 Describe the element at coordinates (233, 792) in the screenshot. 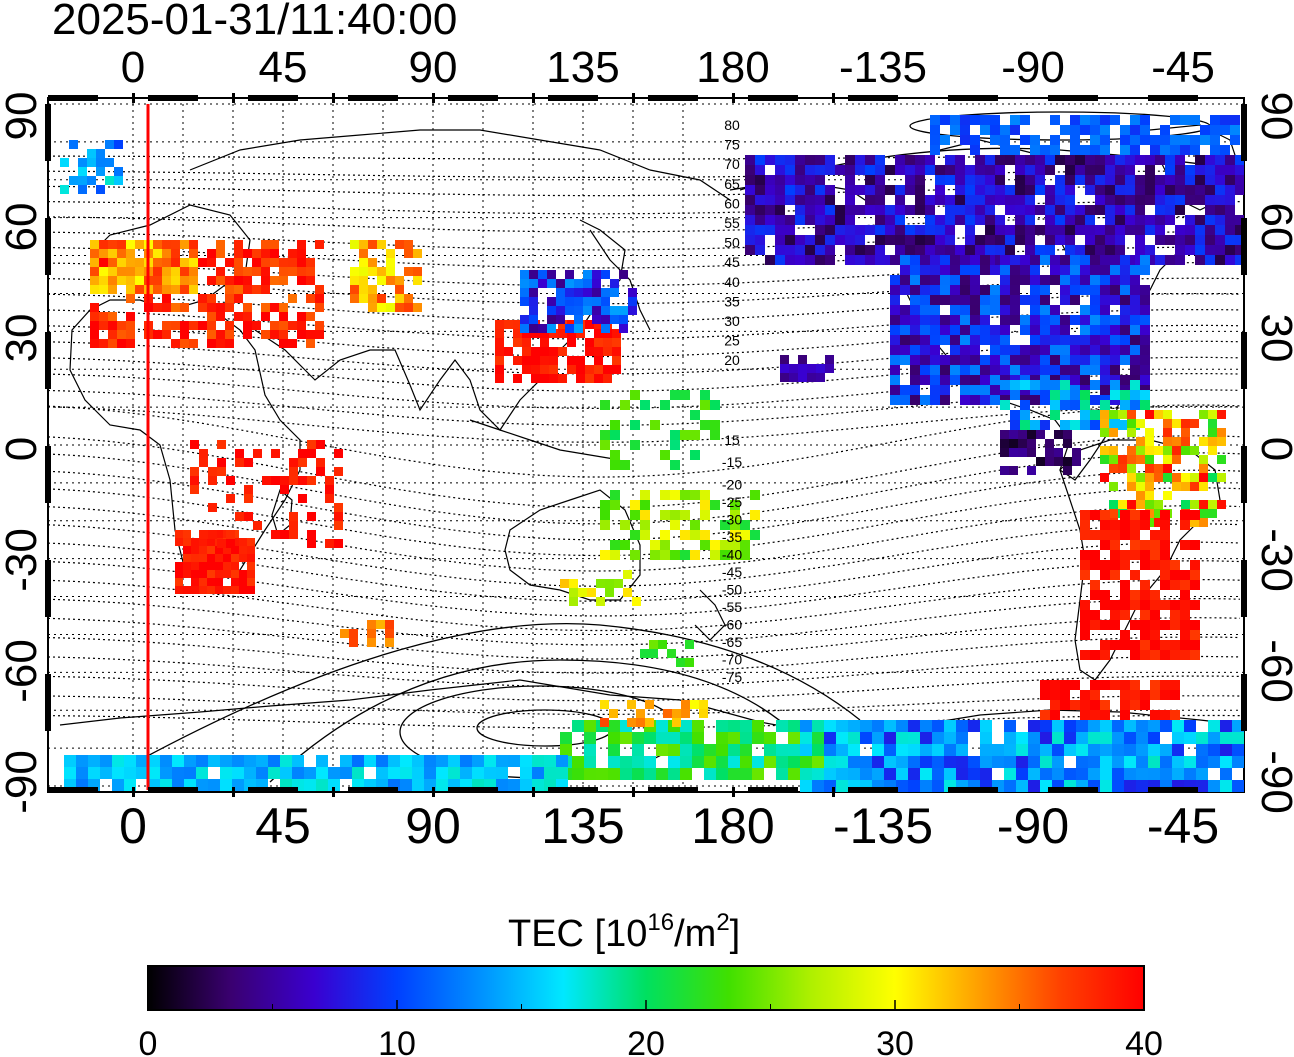

I see `x-tick` at that location.